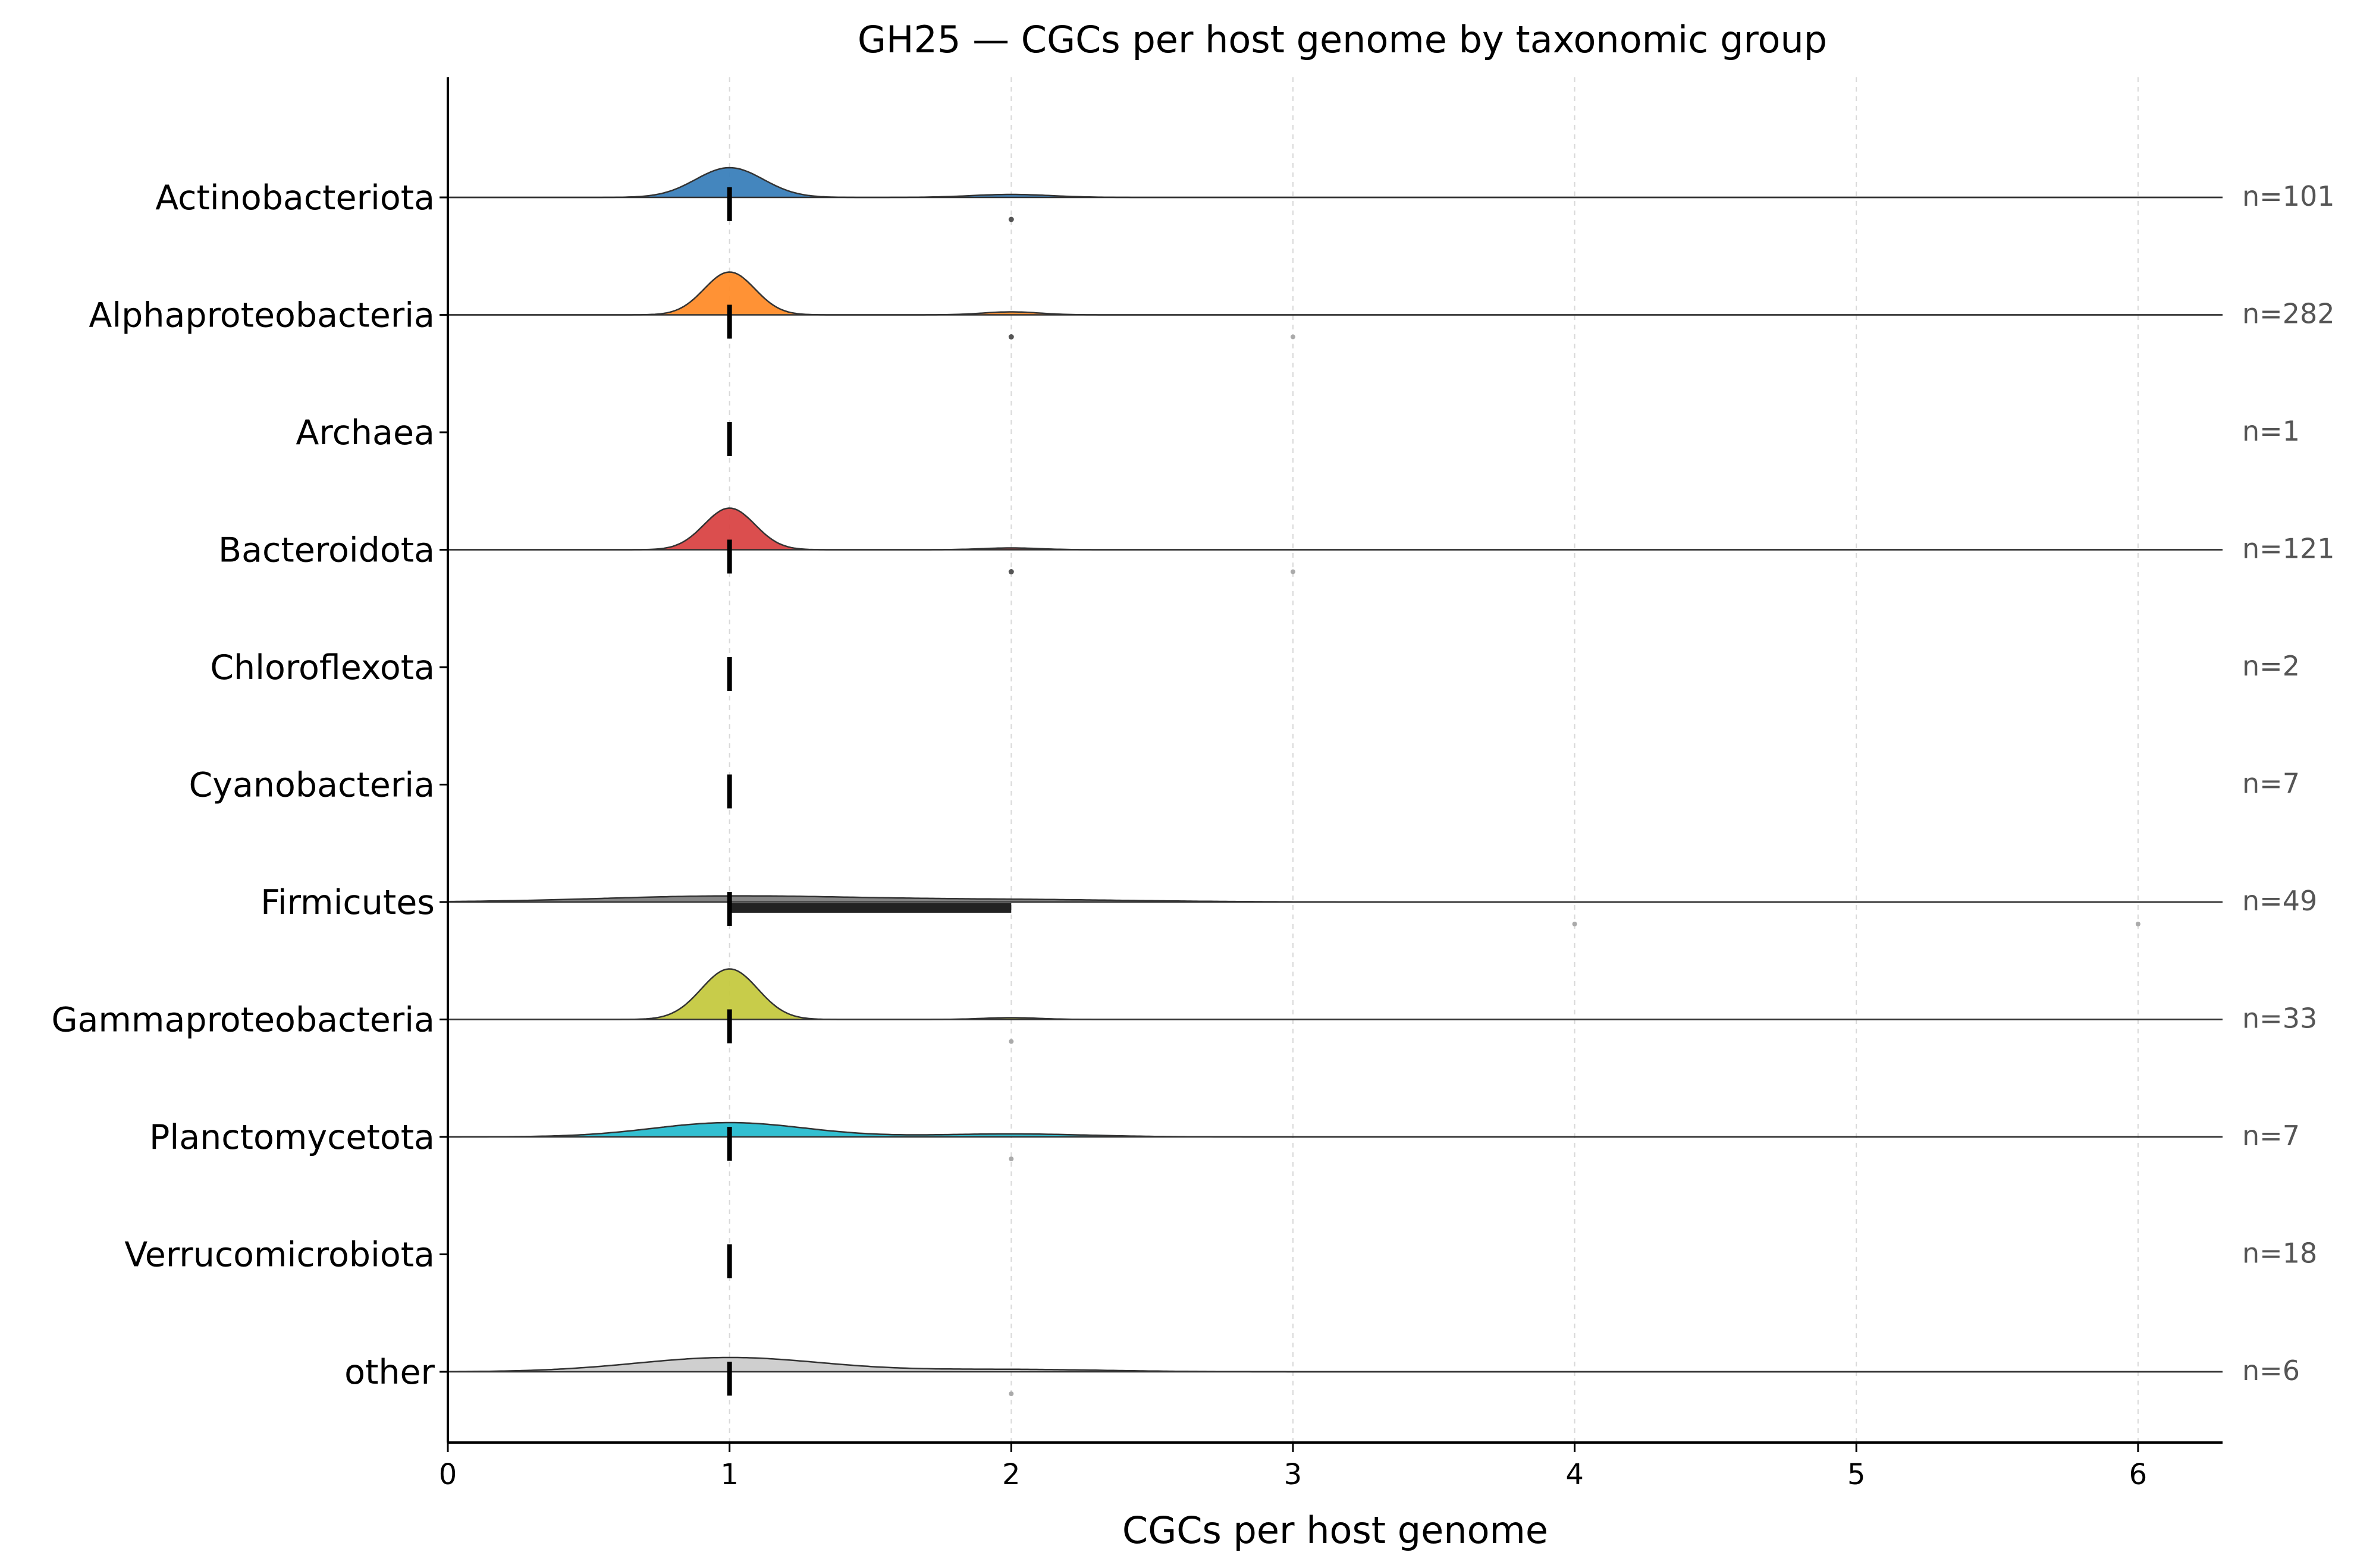  What do you see at coordinates (2271, 784) in the screenshot?
I see `n-label-Cyanobacteria: n=7` at bounding box center [2271, 784].